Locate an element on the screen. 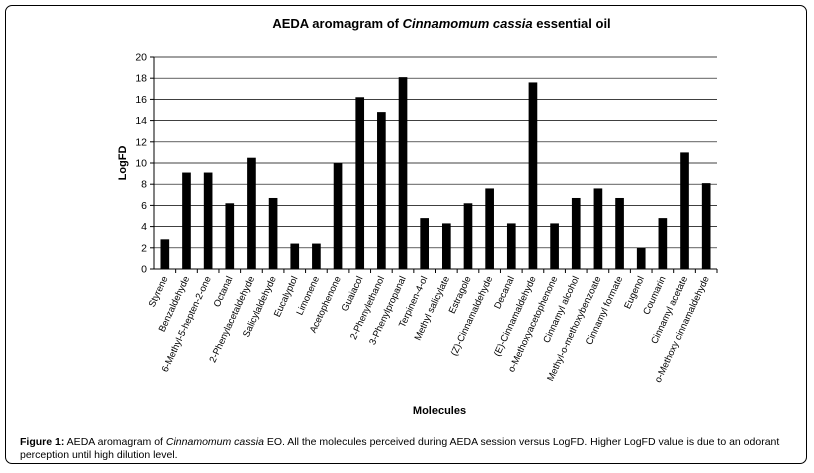  y-tick-label: 20 is located at coordinates (141, 58).